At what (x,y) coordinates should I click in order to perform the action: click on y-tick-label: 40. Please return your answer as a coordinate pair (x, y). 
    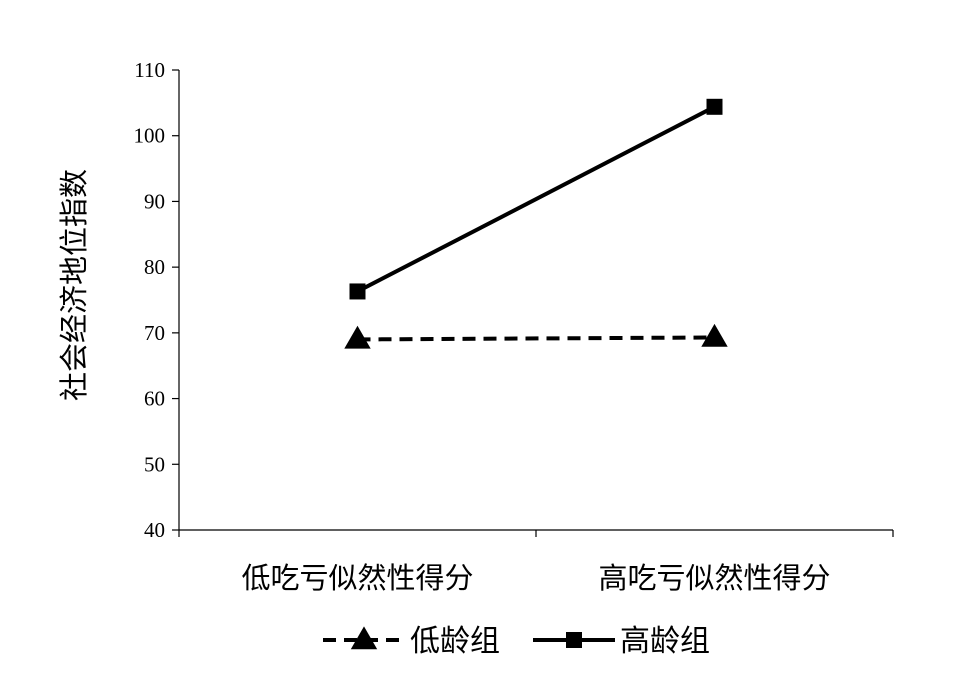
    Looking at the image, I should click on (154, 530).